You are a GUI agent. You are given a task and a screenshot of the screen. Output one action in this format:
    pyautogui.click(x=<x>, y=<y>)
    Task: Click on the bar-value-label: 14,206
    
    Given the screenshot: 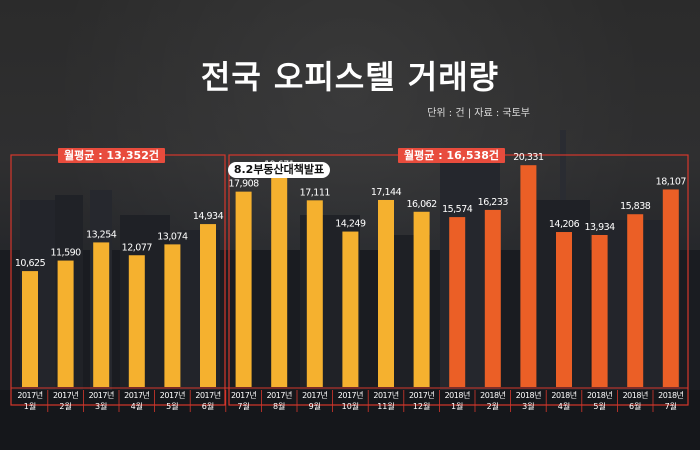 What is the action you would take?
    pyautogui.click(x=564, y=224)
    